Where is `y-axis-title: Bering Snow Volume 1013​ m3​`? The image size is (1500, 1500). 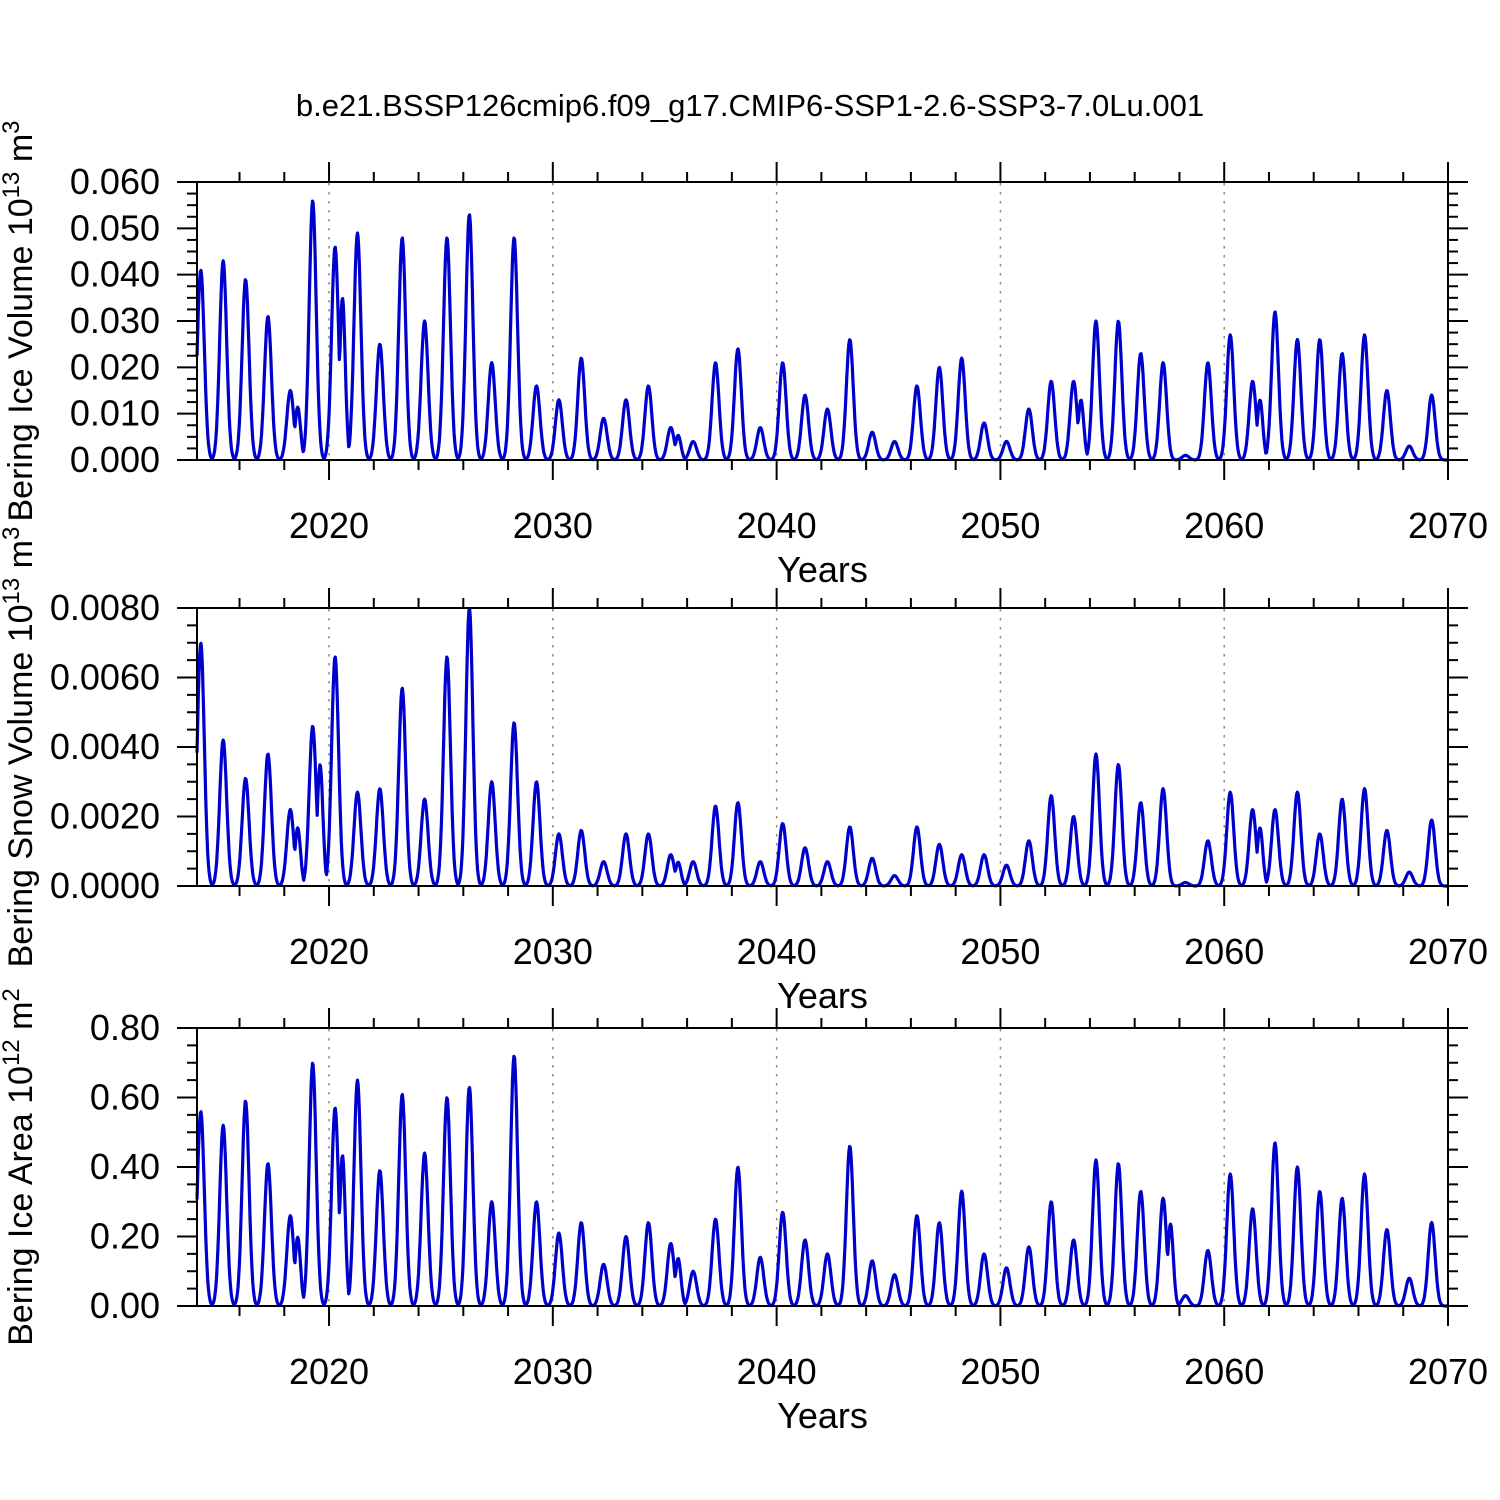 y-axis-title: Bering Snow Volume 1013​ m3​ is located at coordinates (20, 747).